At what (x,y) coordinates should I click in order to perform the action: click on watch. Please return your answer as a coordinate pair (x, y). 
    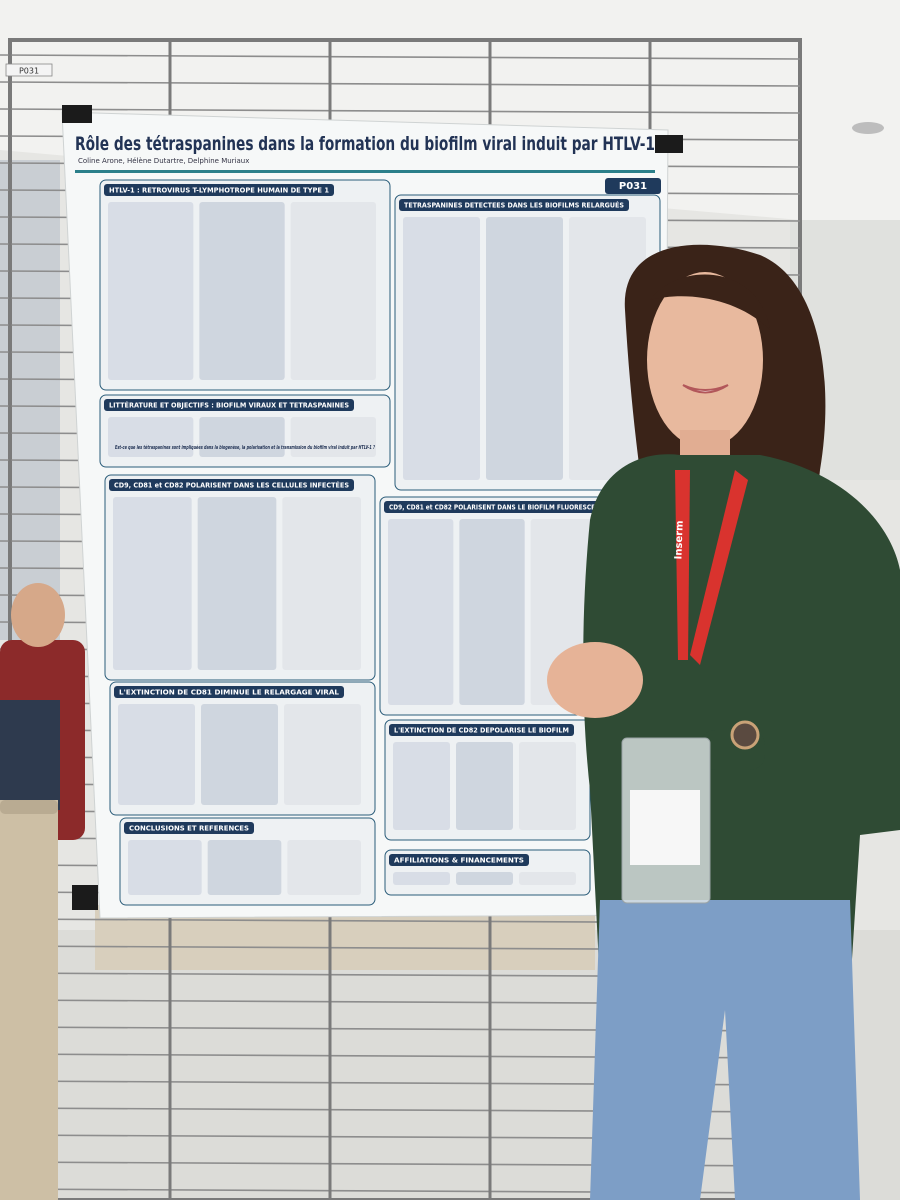
    Looking at the image, I should click on (745, 735).